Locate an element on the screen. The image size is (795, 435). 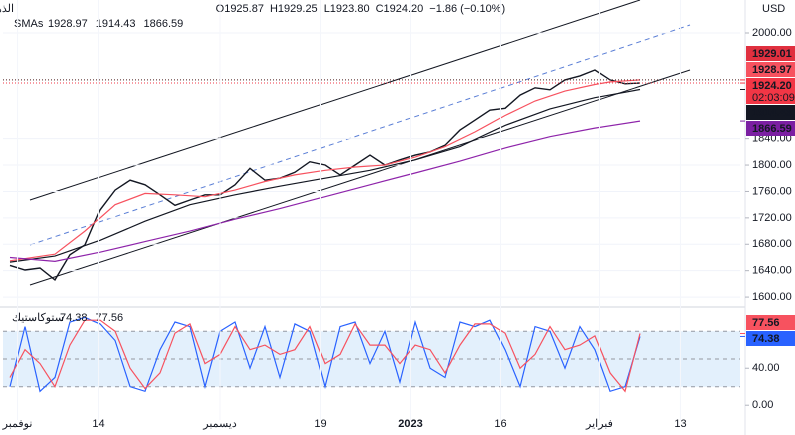
price-label: 74.38 is located at coordinates (766, 339).